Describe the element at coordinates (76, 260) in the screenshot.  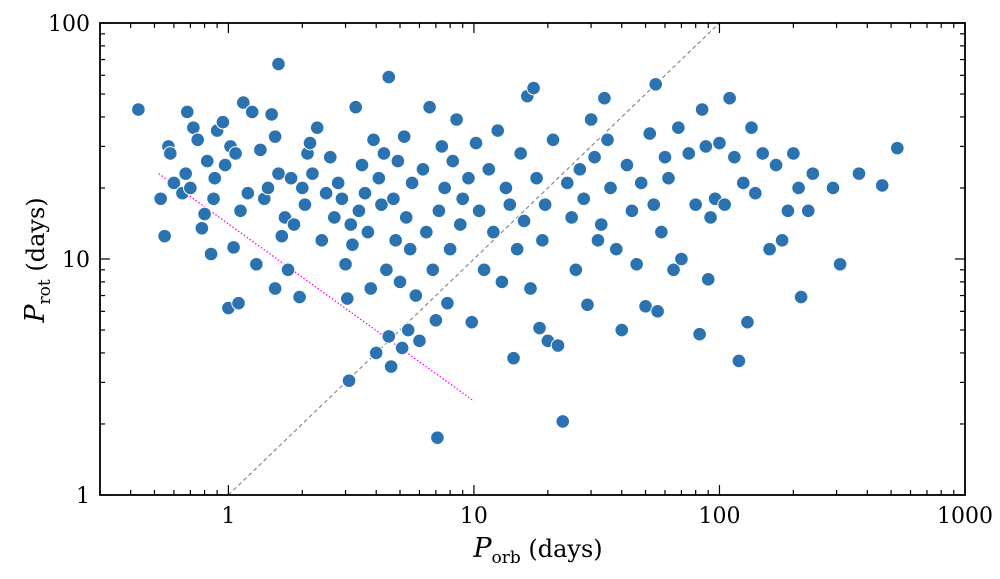
I see `y-tick-label: 10` at that location.